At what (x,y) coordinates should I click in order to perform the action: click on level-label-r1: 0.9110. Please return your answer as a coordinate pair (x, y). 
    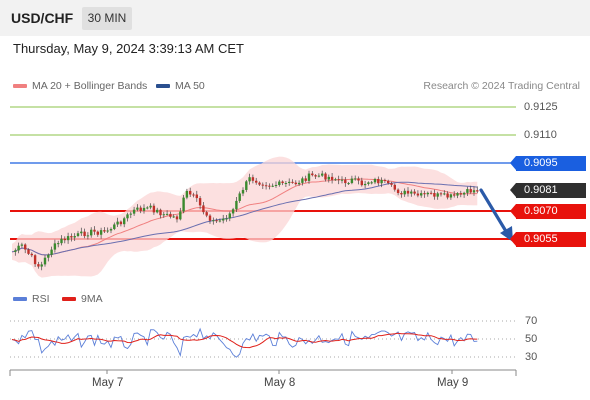
    Looking at the image, I should click on (540, 135).